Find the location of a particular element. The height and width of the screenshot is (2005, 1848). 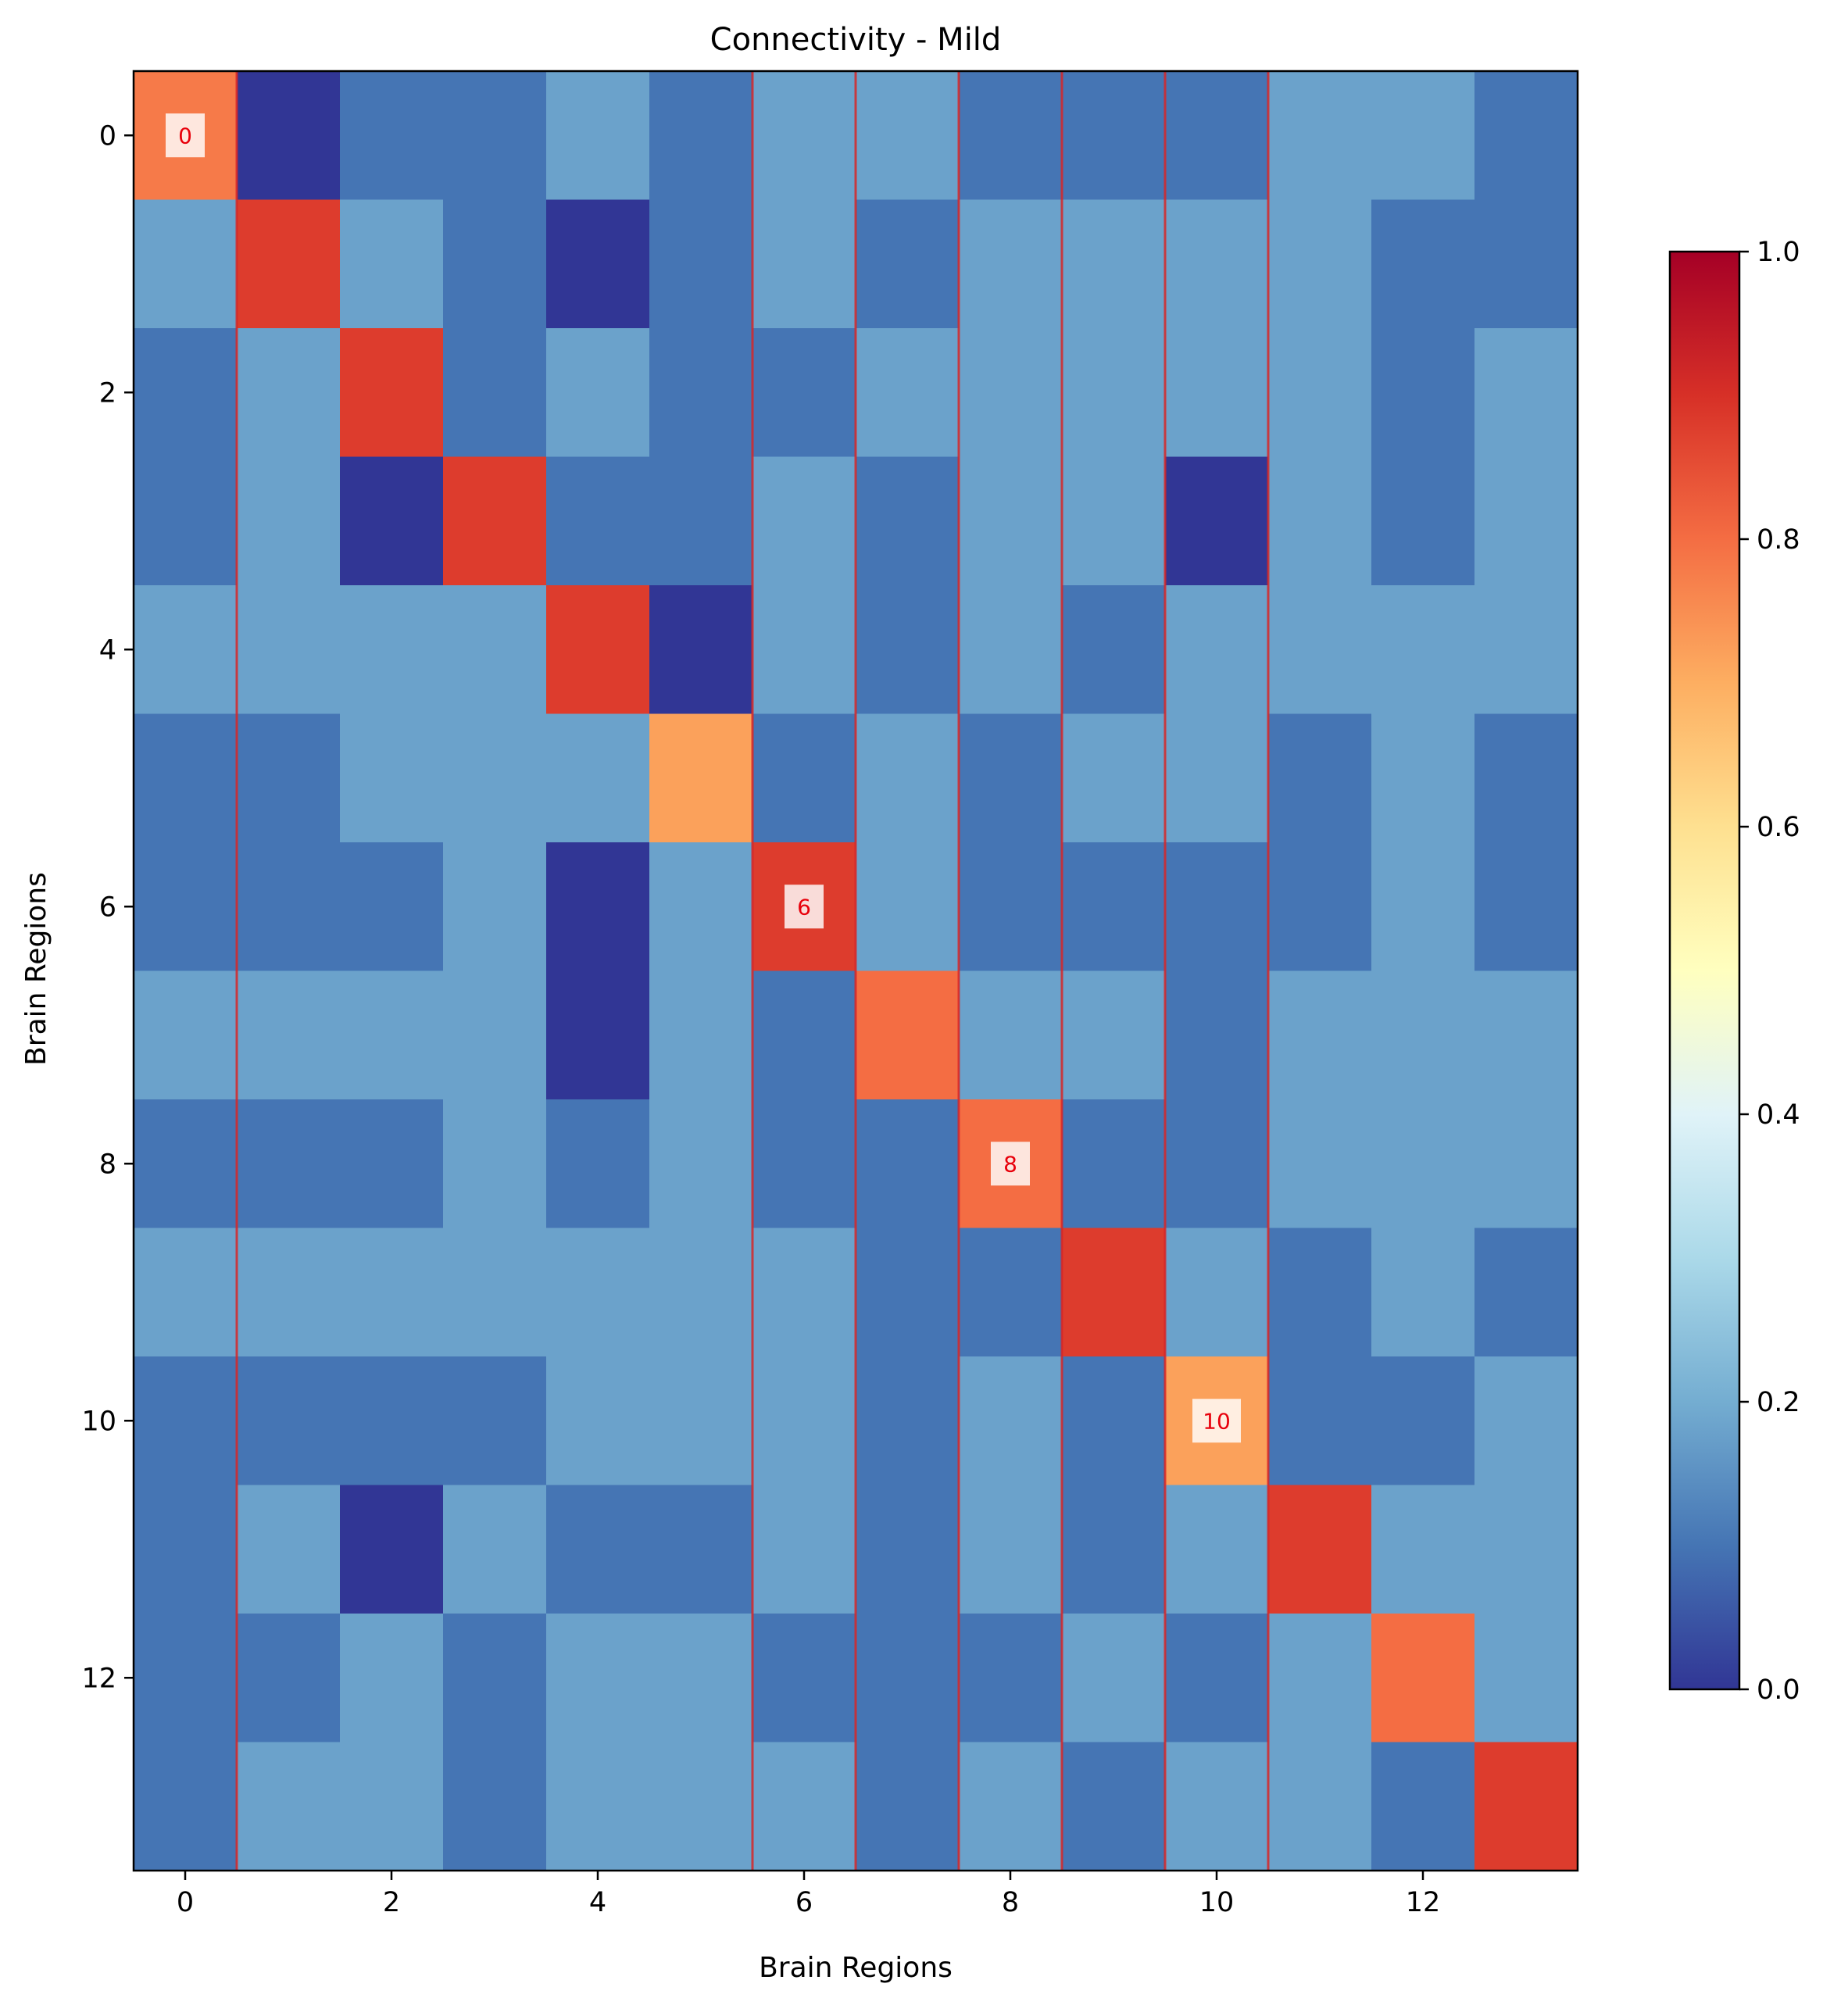

heatmap-cell-r9-c9 is located at coordinates (1114, 1292).